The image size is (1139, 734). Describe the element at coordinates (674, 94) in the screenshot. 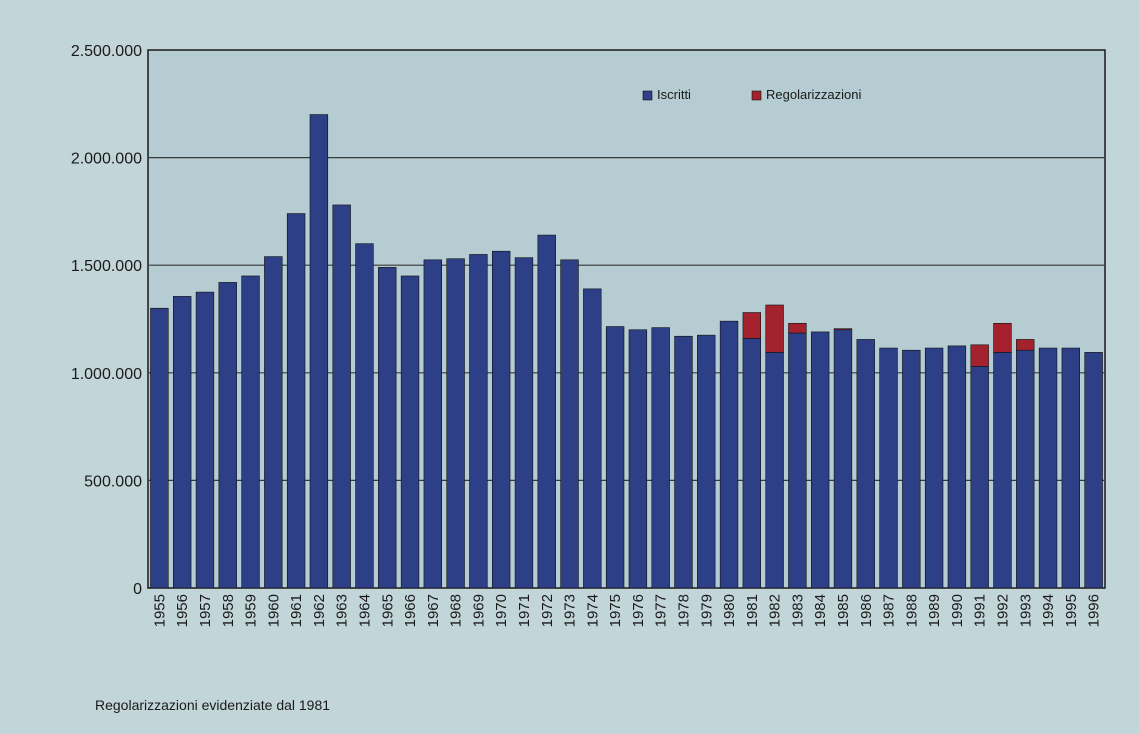

I see `legend-label-iscritti: Iscritti` at that location.